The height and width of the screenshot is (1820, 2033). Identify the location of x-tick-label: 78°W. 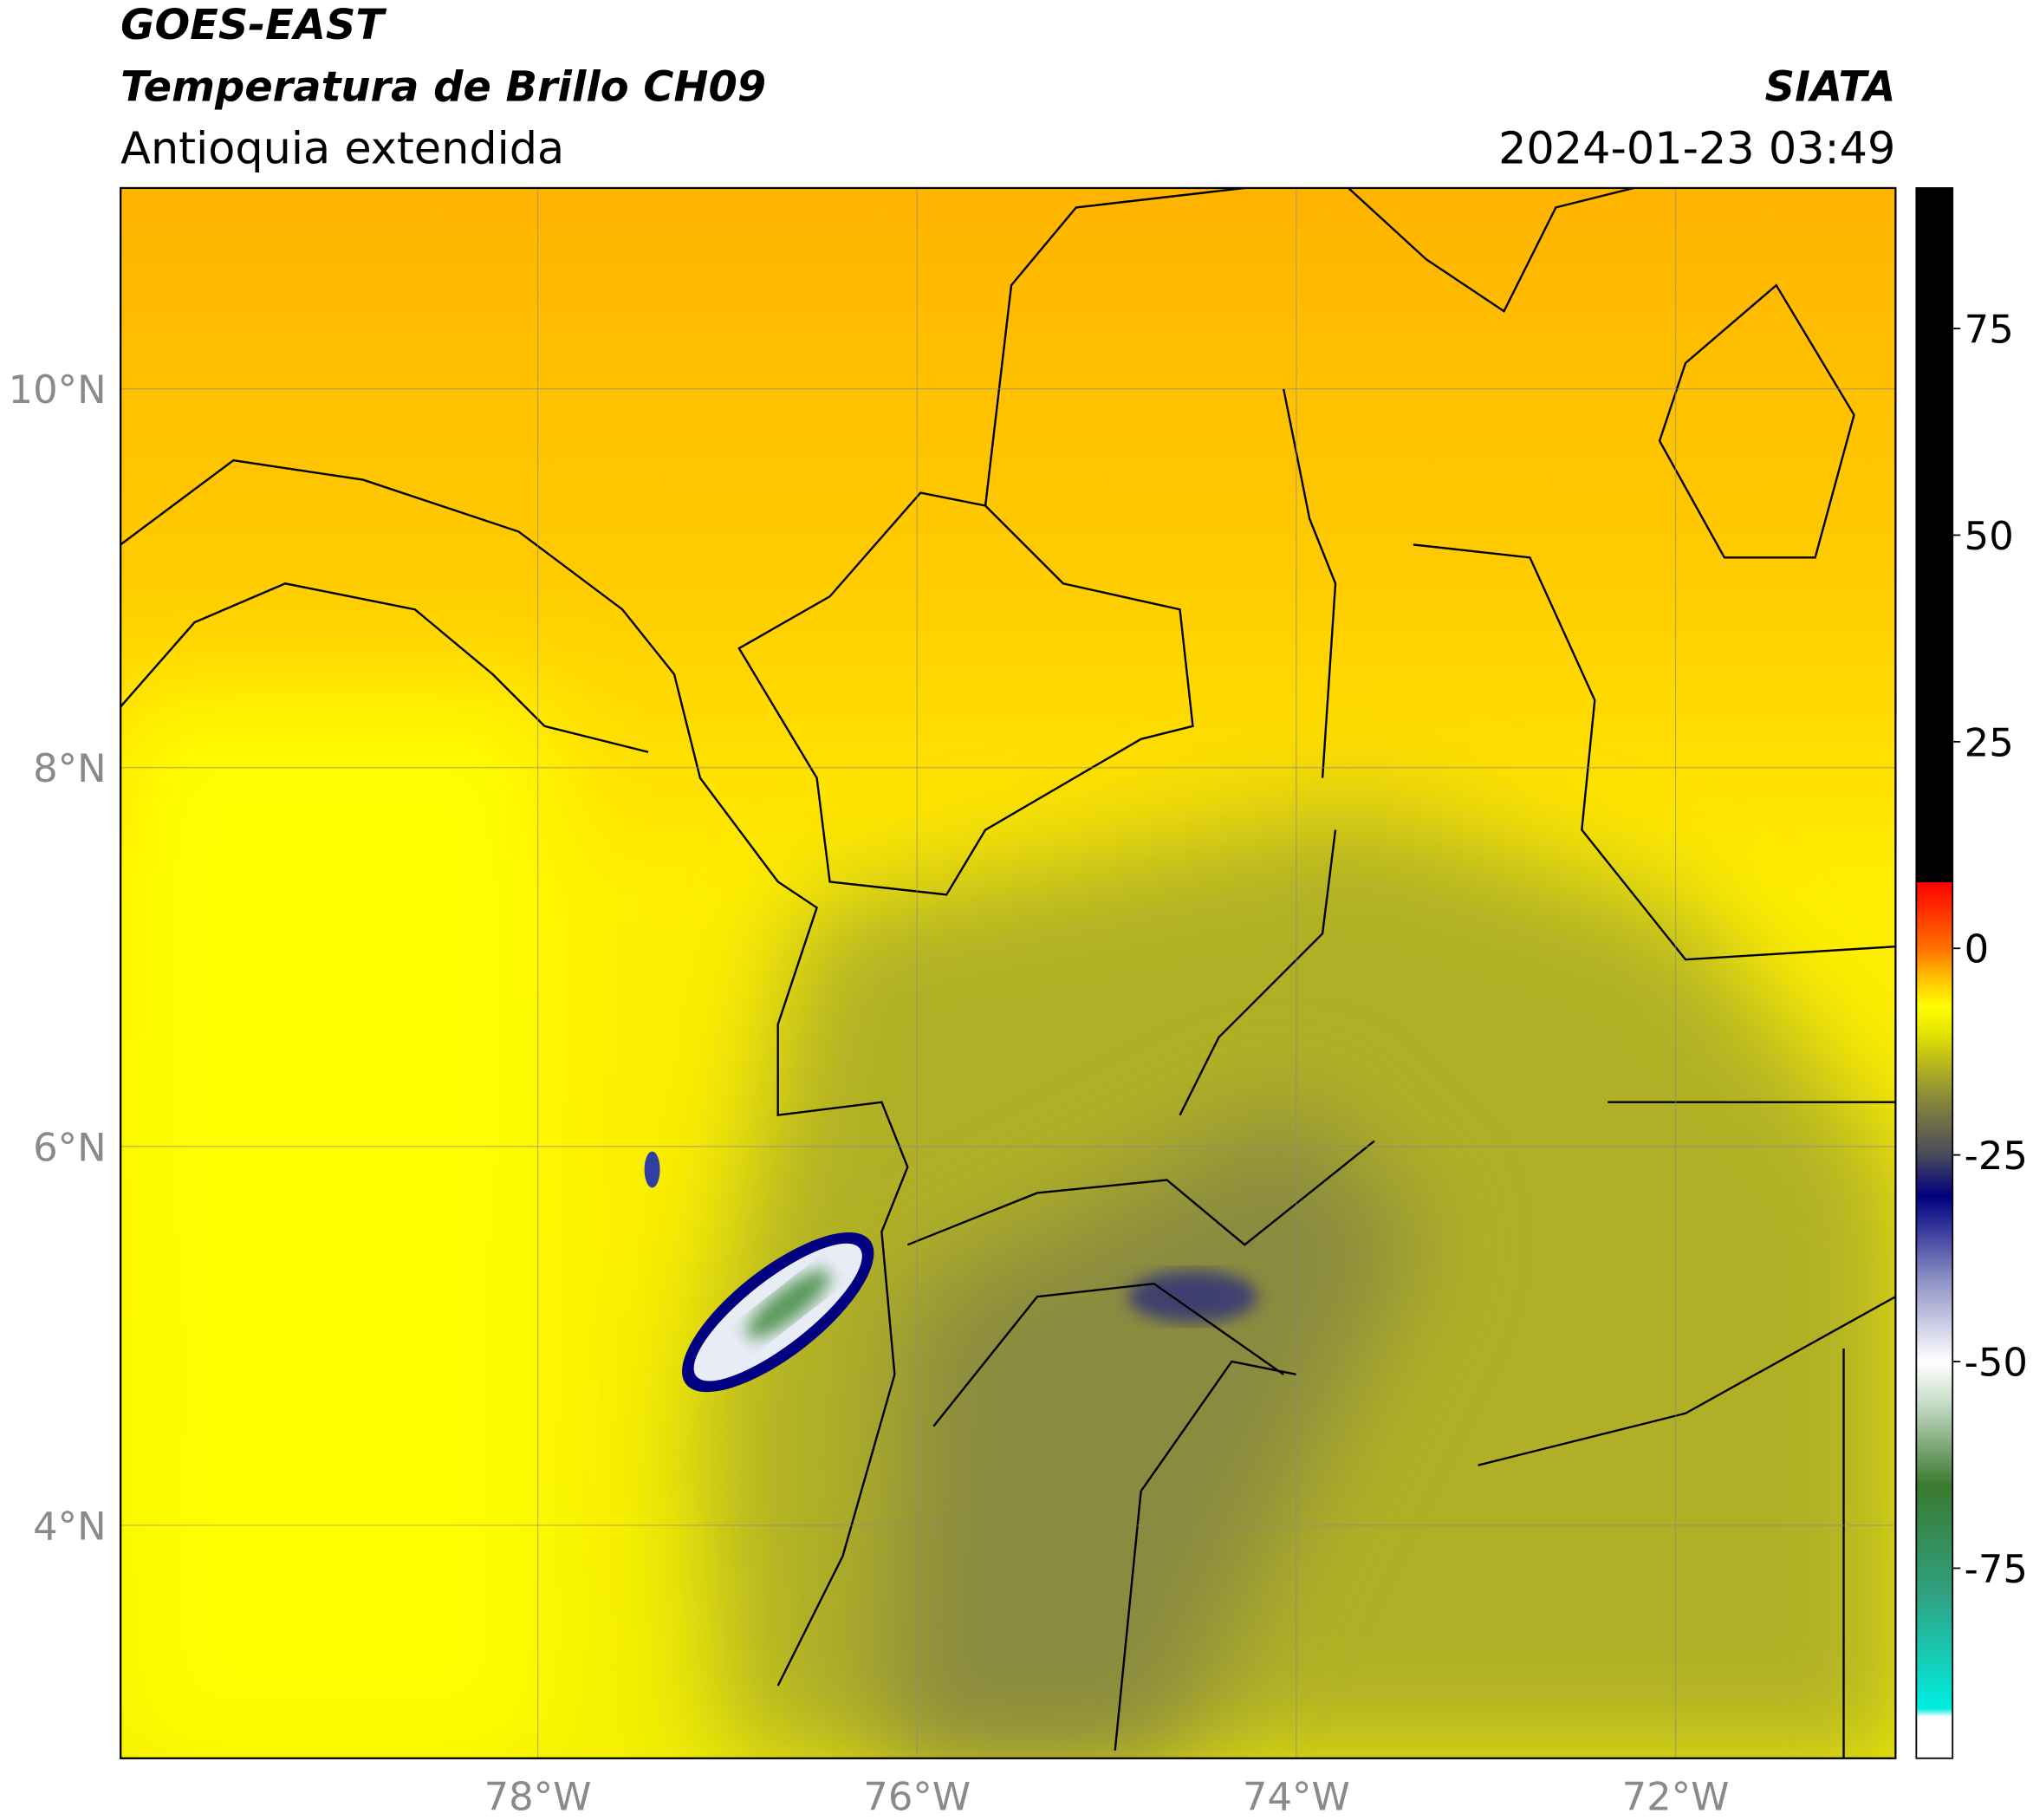
(538, 1797).